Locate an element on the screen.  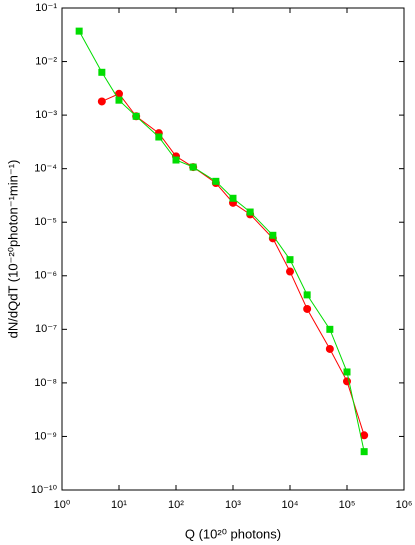
x-tick-label: 10⁶ is located at coordinates (404, 505).